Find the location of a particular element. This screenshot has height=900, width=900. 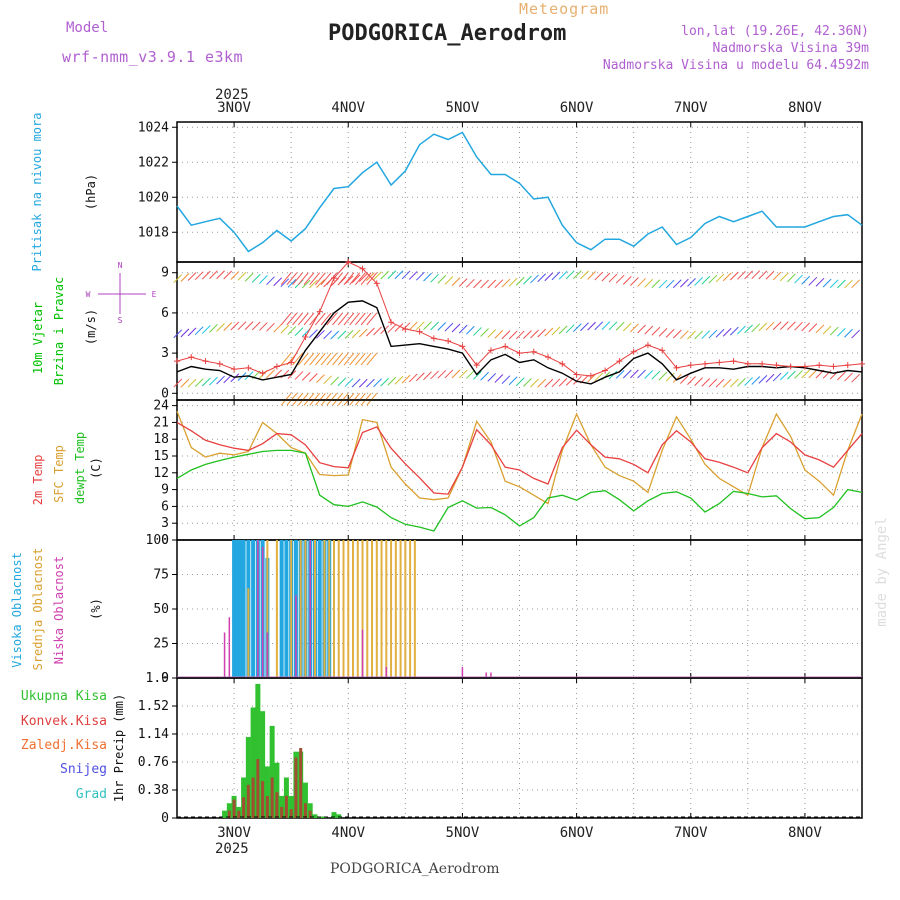

cloud-panel: 0 25 50 75 100 is located at coordinates (504, 609).